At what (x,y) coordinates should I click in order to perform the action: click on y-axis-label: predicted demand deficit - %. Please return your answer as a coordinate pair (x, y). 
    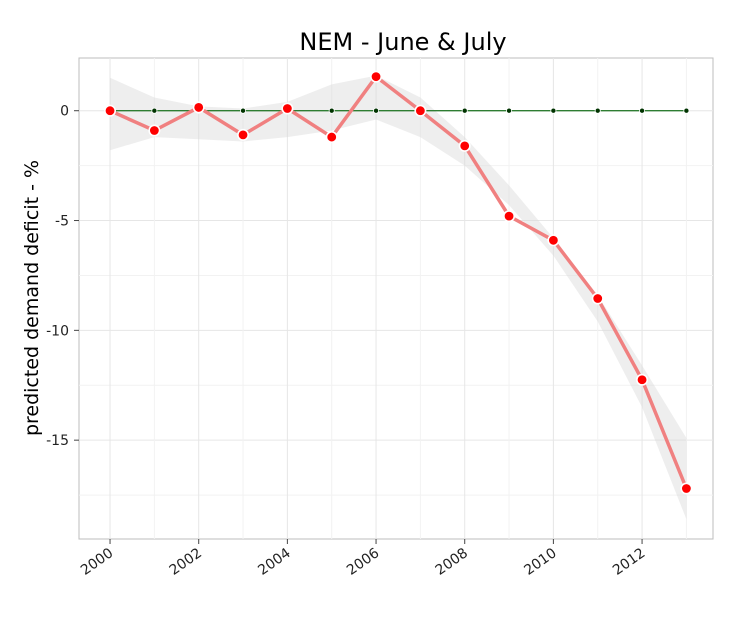
    Looking at the image, I should click on (32, 298).